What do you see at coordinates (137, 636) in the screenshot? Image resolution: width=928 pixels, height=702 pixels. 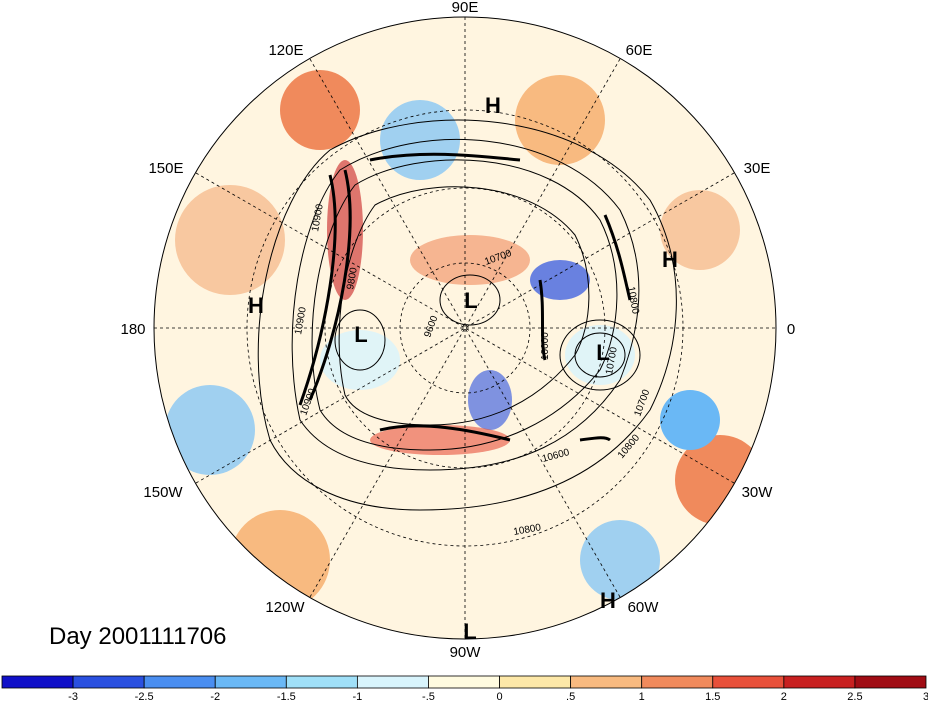 I see `date-label: Day 2001111706` at bounding box center [137, 636].